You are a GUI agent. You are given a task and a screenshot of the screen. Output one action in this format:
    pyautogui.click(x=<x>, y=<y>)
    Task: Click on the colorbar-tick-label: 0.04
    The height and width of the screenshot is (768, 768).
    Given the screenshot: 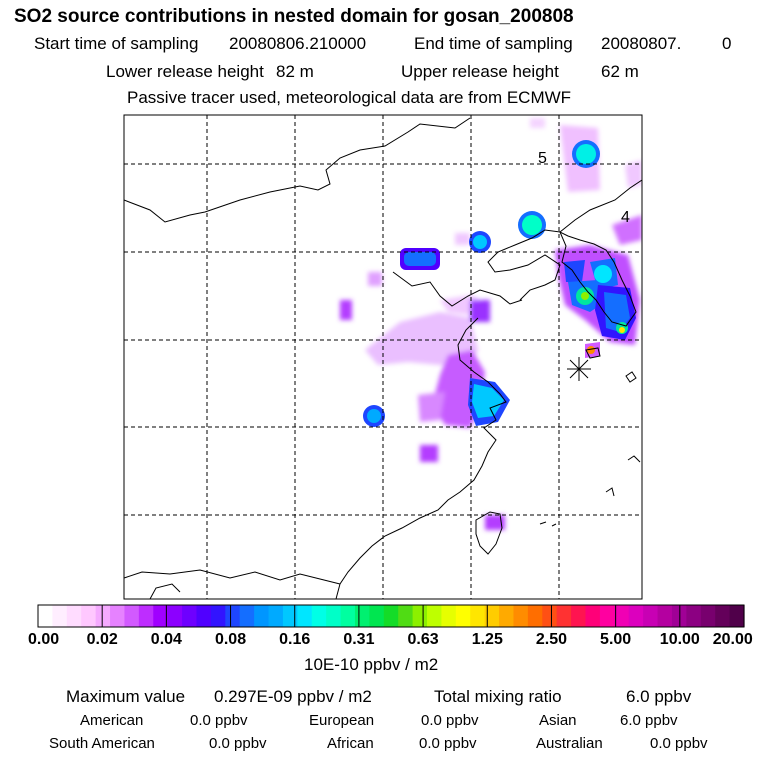 What is the action you would take?
    pyautogui.click(x=166, y=639)
    